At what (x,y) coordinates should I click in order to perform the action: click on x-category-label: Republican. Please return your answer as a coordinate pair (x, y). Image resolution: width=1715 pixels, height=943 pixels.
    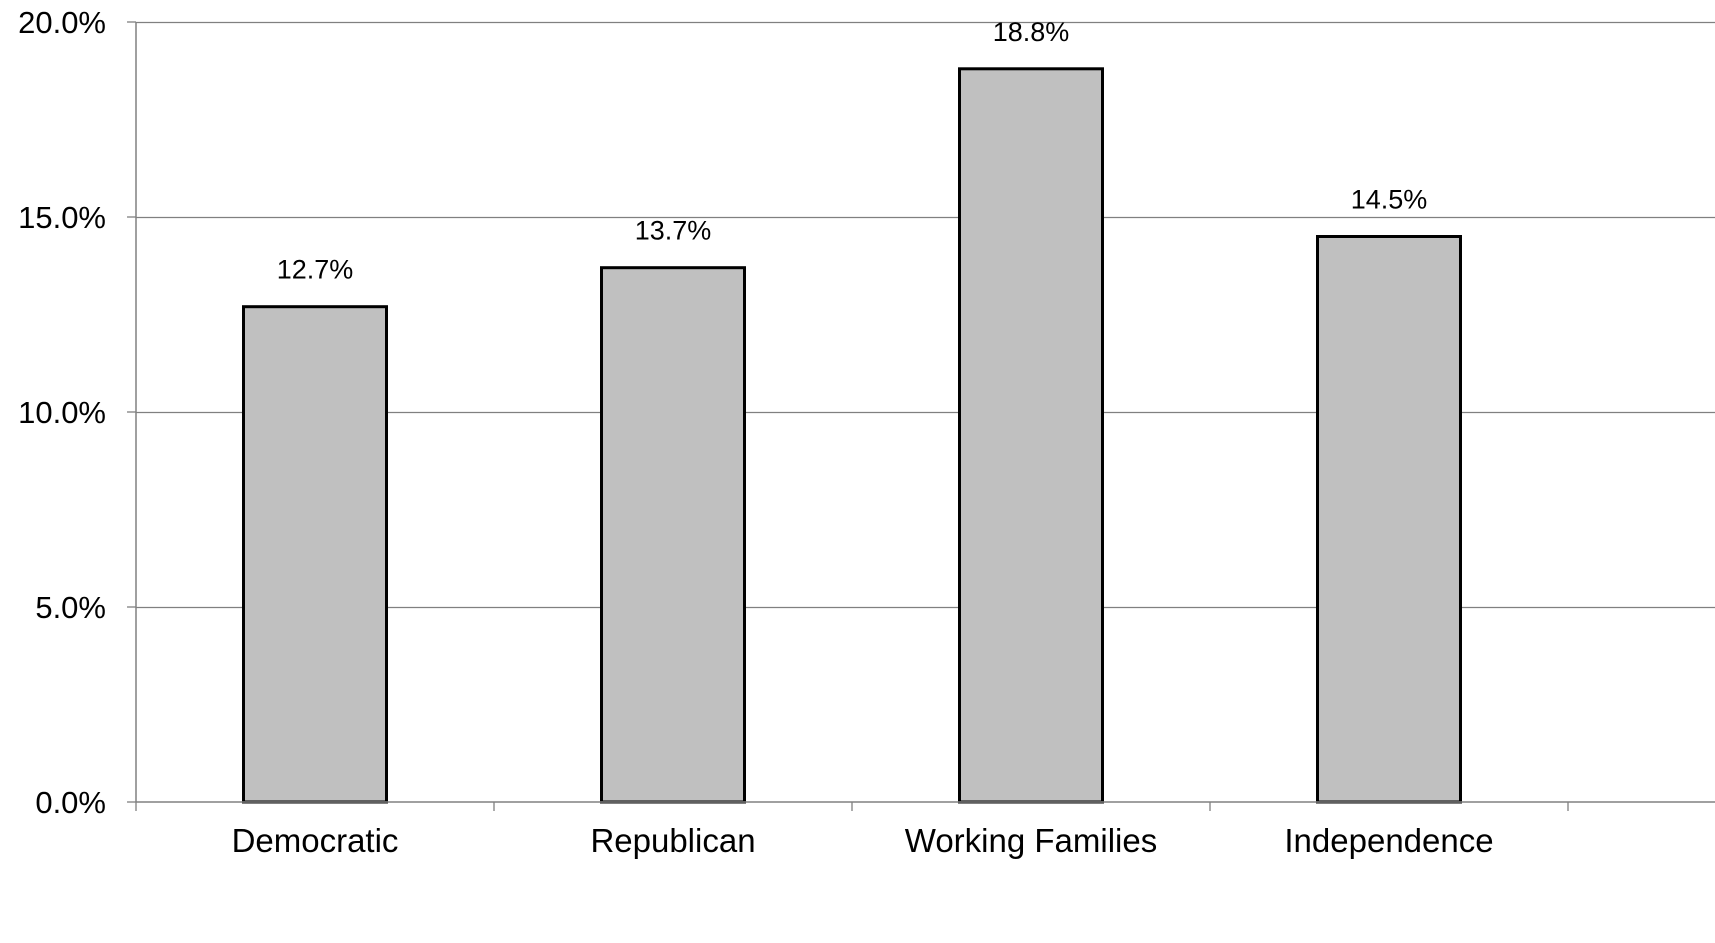
    Looking at the image, I should click on (672, 840).